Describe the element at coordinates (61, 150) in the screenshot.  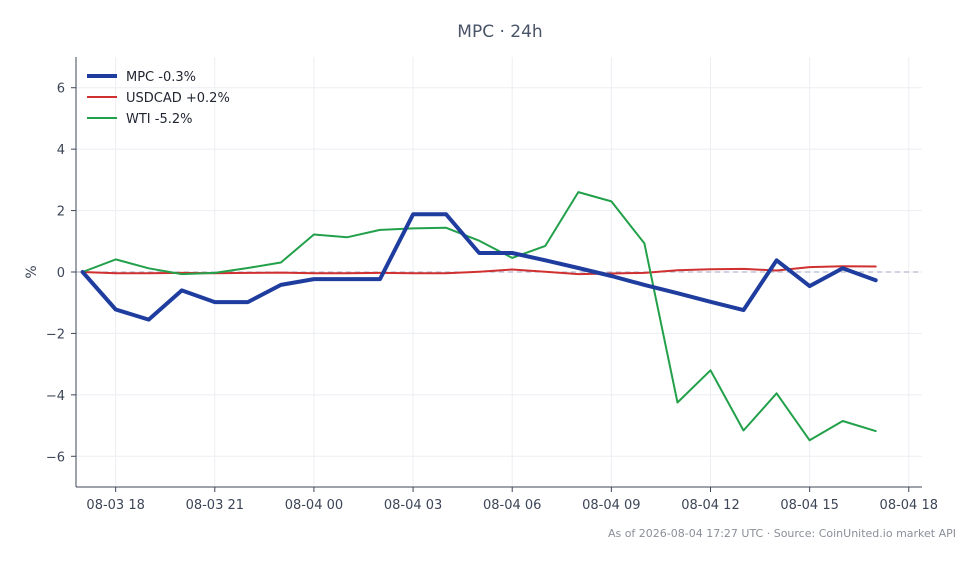
I see `y-tick-label: 4` at that location.